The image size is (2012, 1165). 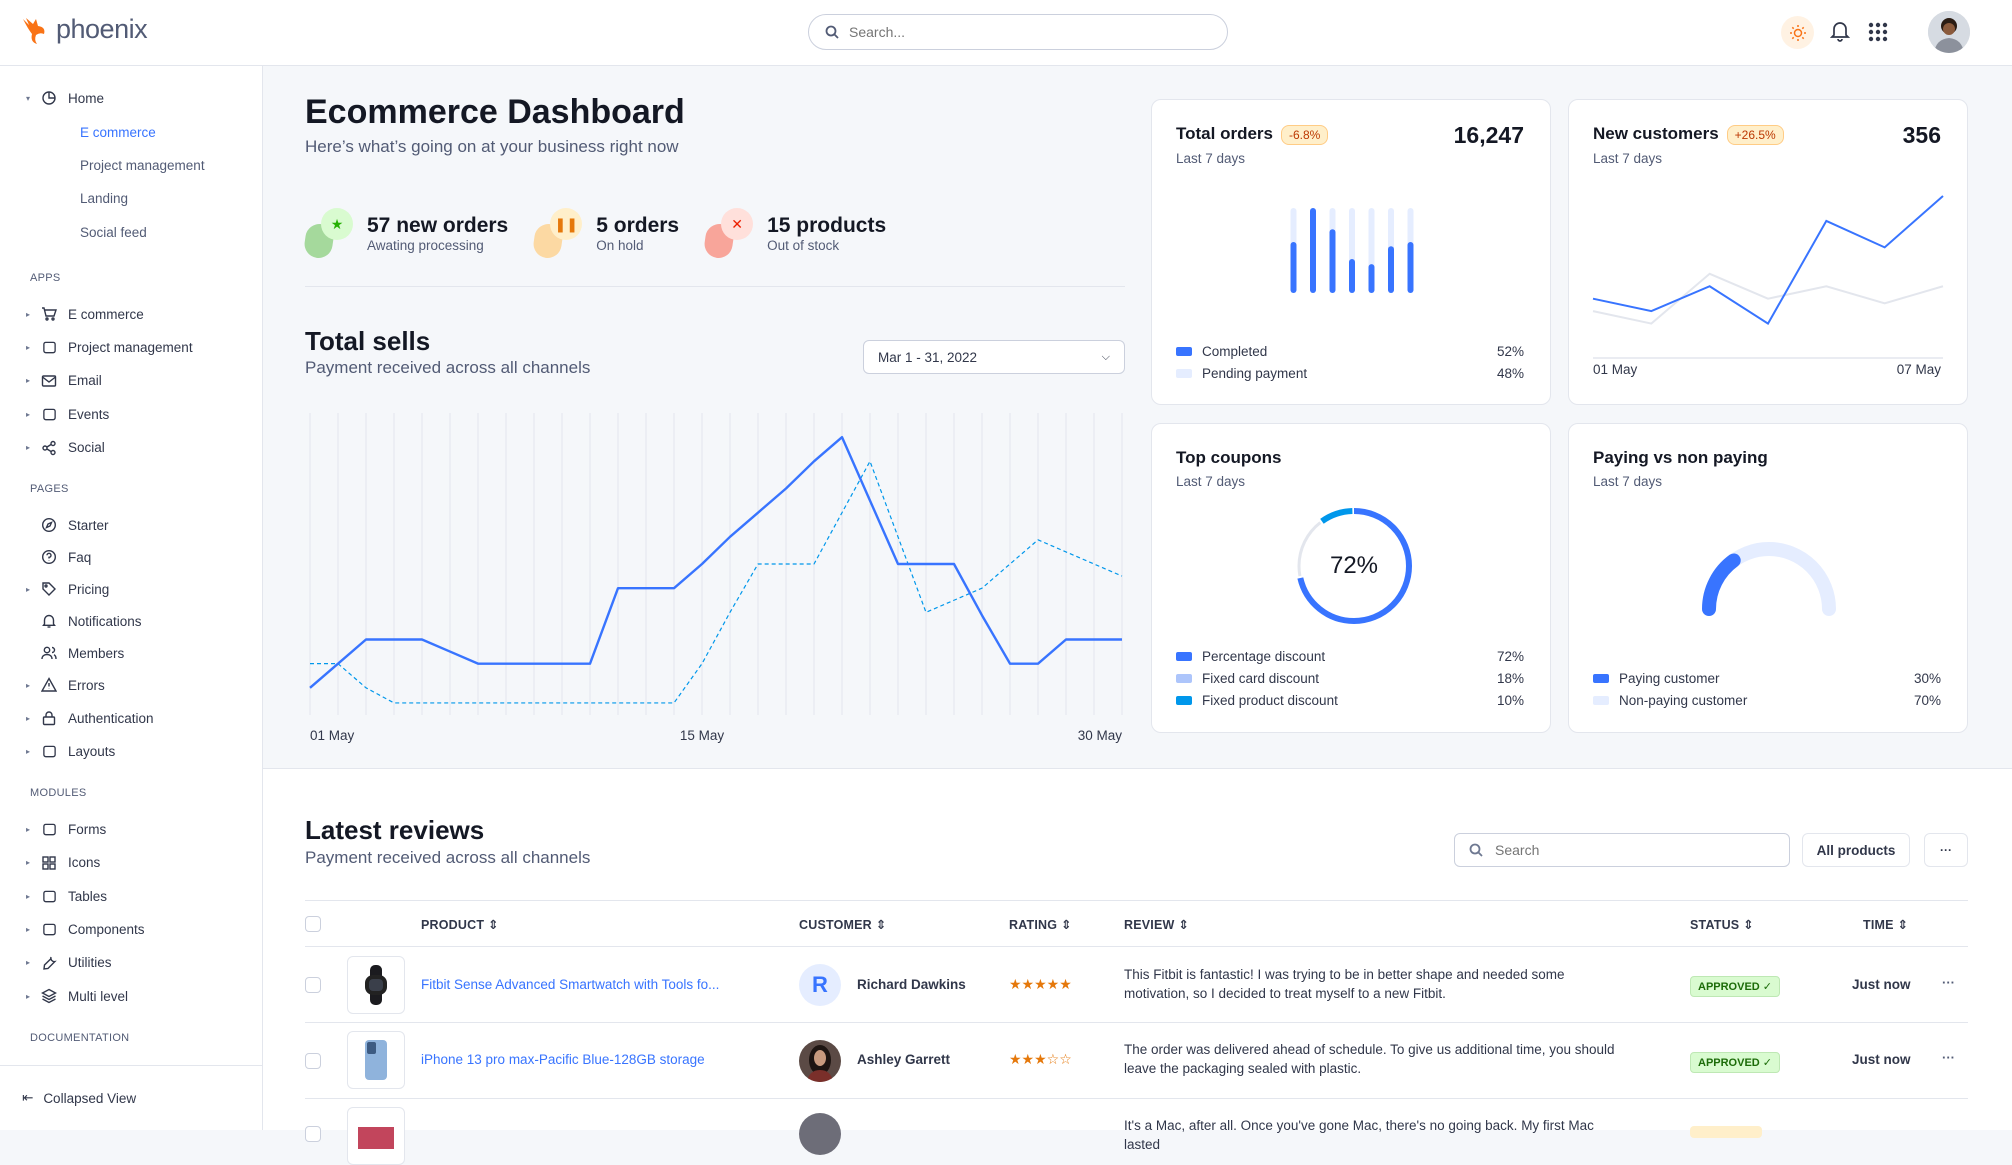 I want to click on stat-out-of-stock: ✕ 15 products Out of stock, so click(x=794, y=234).